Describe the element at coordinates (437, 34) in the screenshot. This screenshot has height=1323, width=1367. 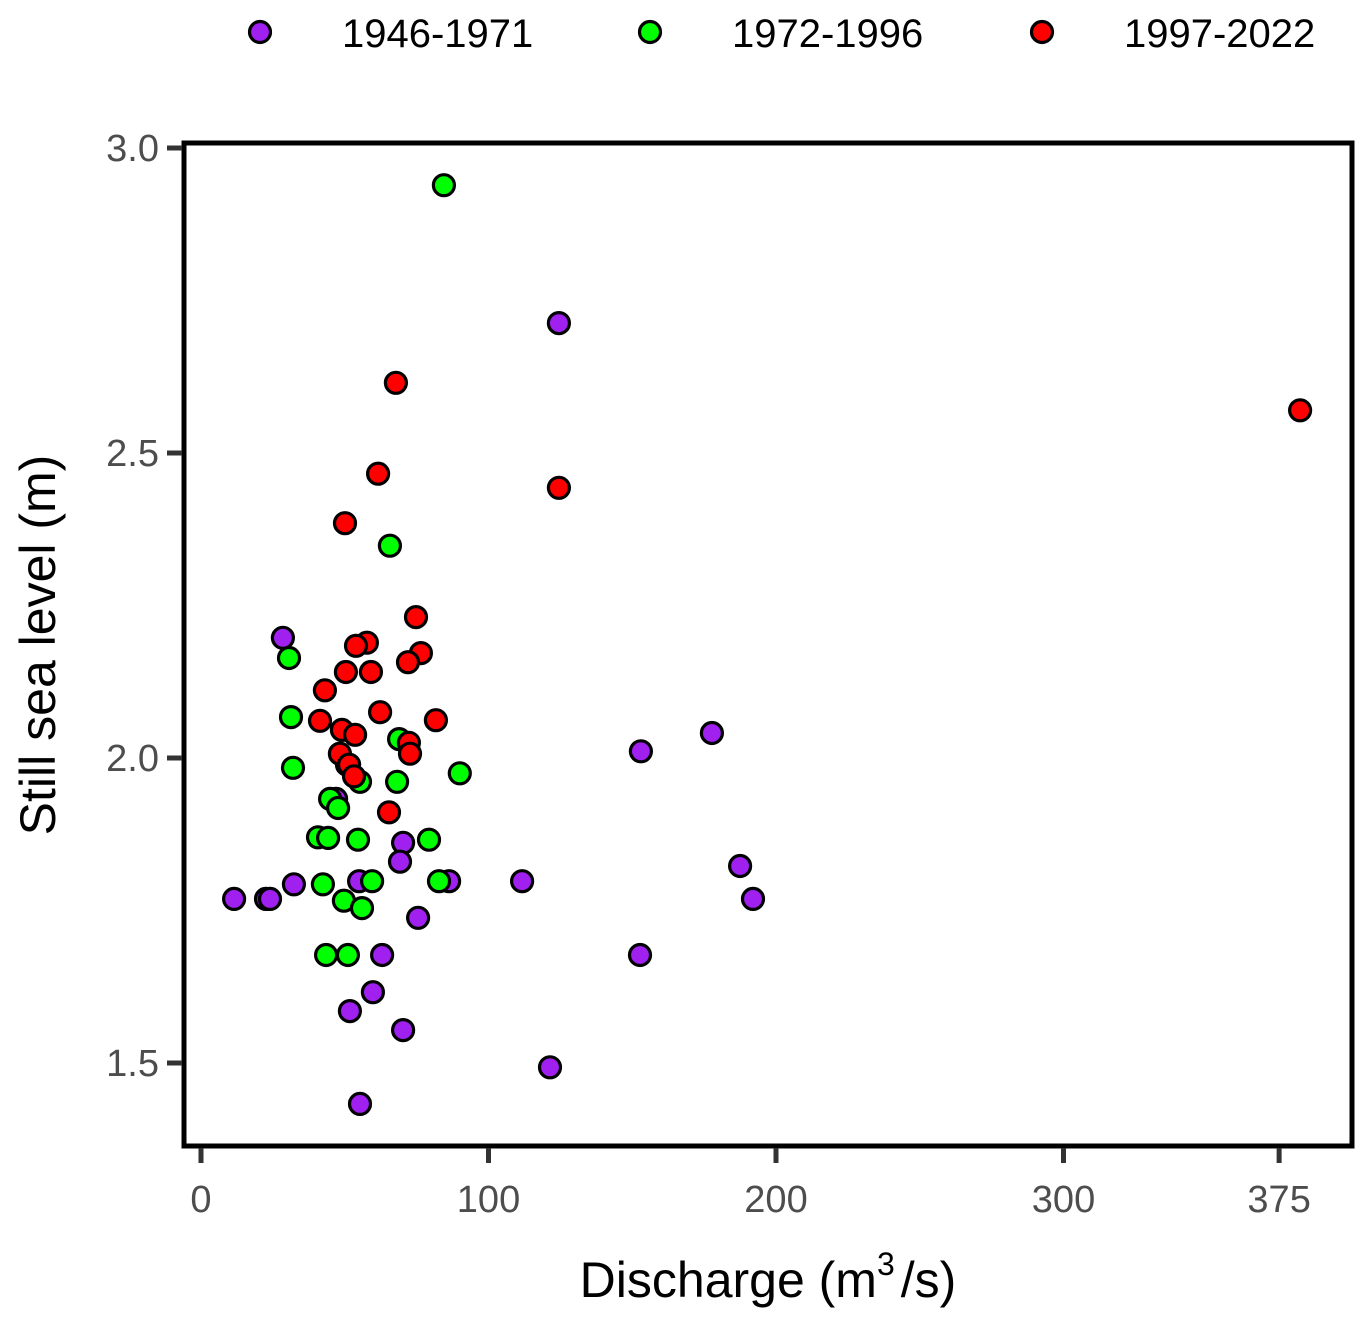
I see `legend-label: 1946-1971` at that location.